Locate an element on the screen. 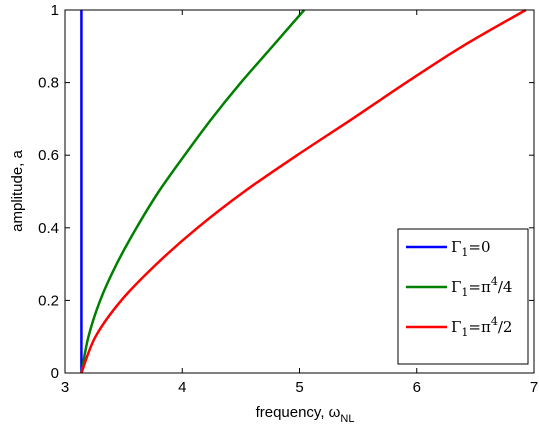  legend-label-0: Γ1=0 is located at coordinates (471, 248).